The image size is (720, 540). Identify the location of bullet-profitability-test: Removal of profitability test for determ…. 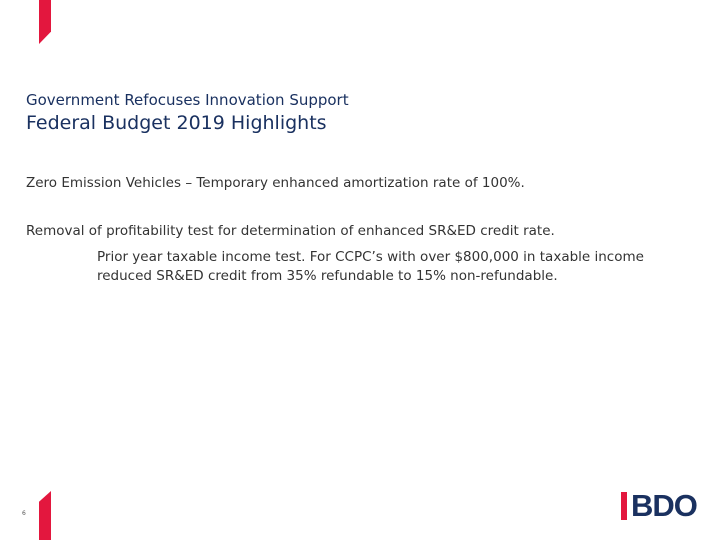
(290, 231).